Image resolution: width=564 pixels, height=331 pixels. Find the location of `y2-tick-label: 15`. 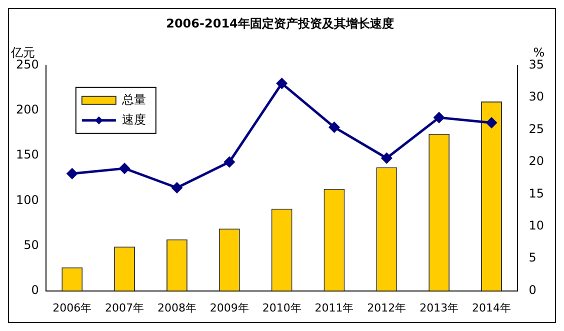

y2-tick-label: 15 is located at coordinates (536, 193).